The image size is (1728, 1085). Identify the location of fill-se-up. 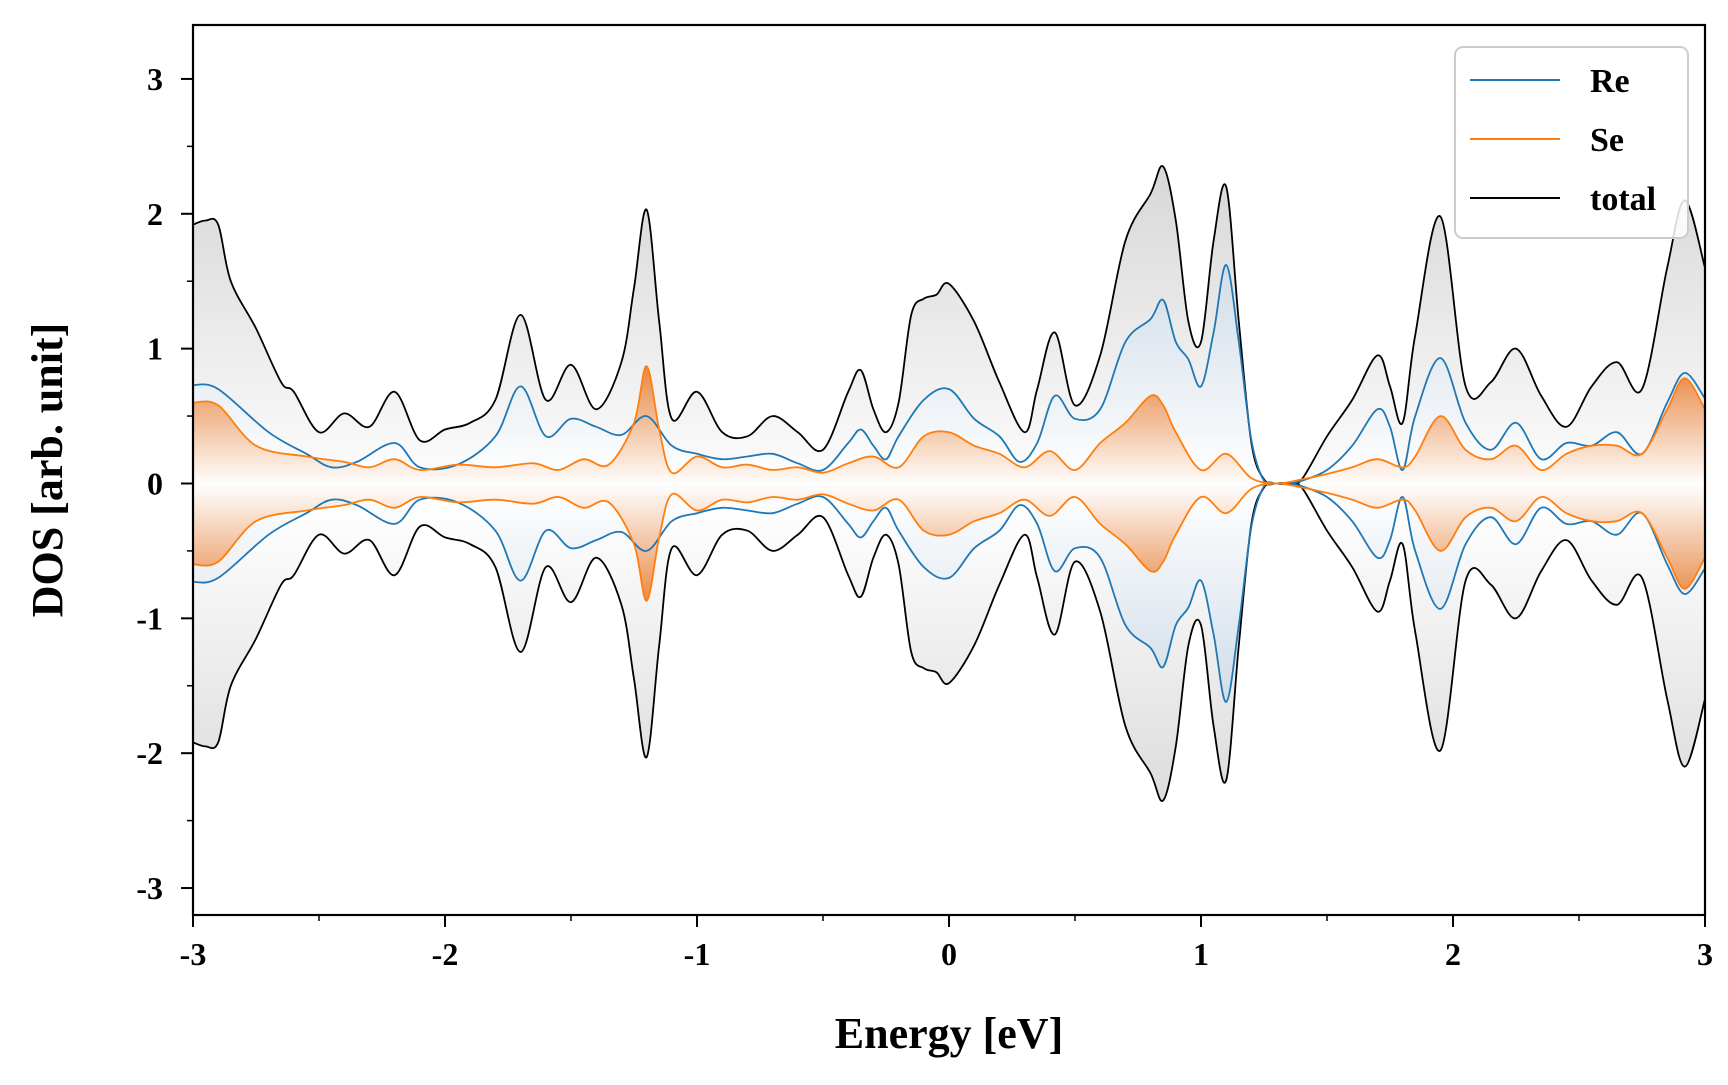
(949, 425).